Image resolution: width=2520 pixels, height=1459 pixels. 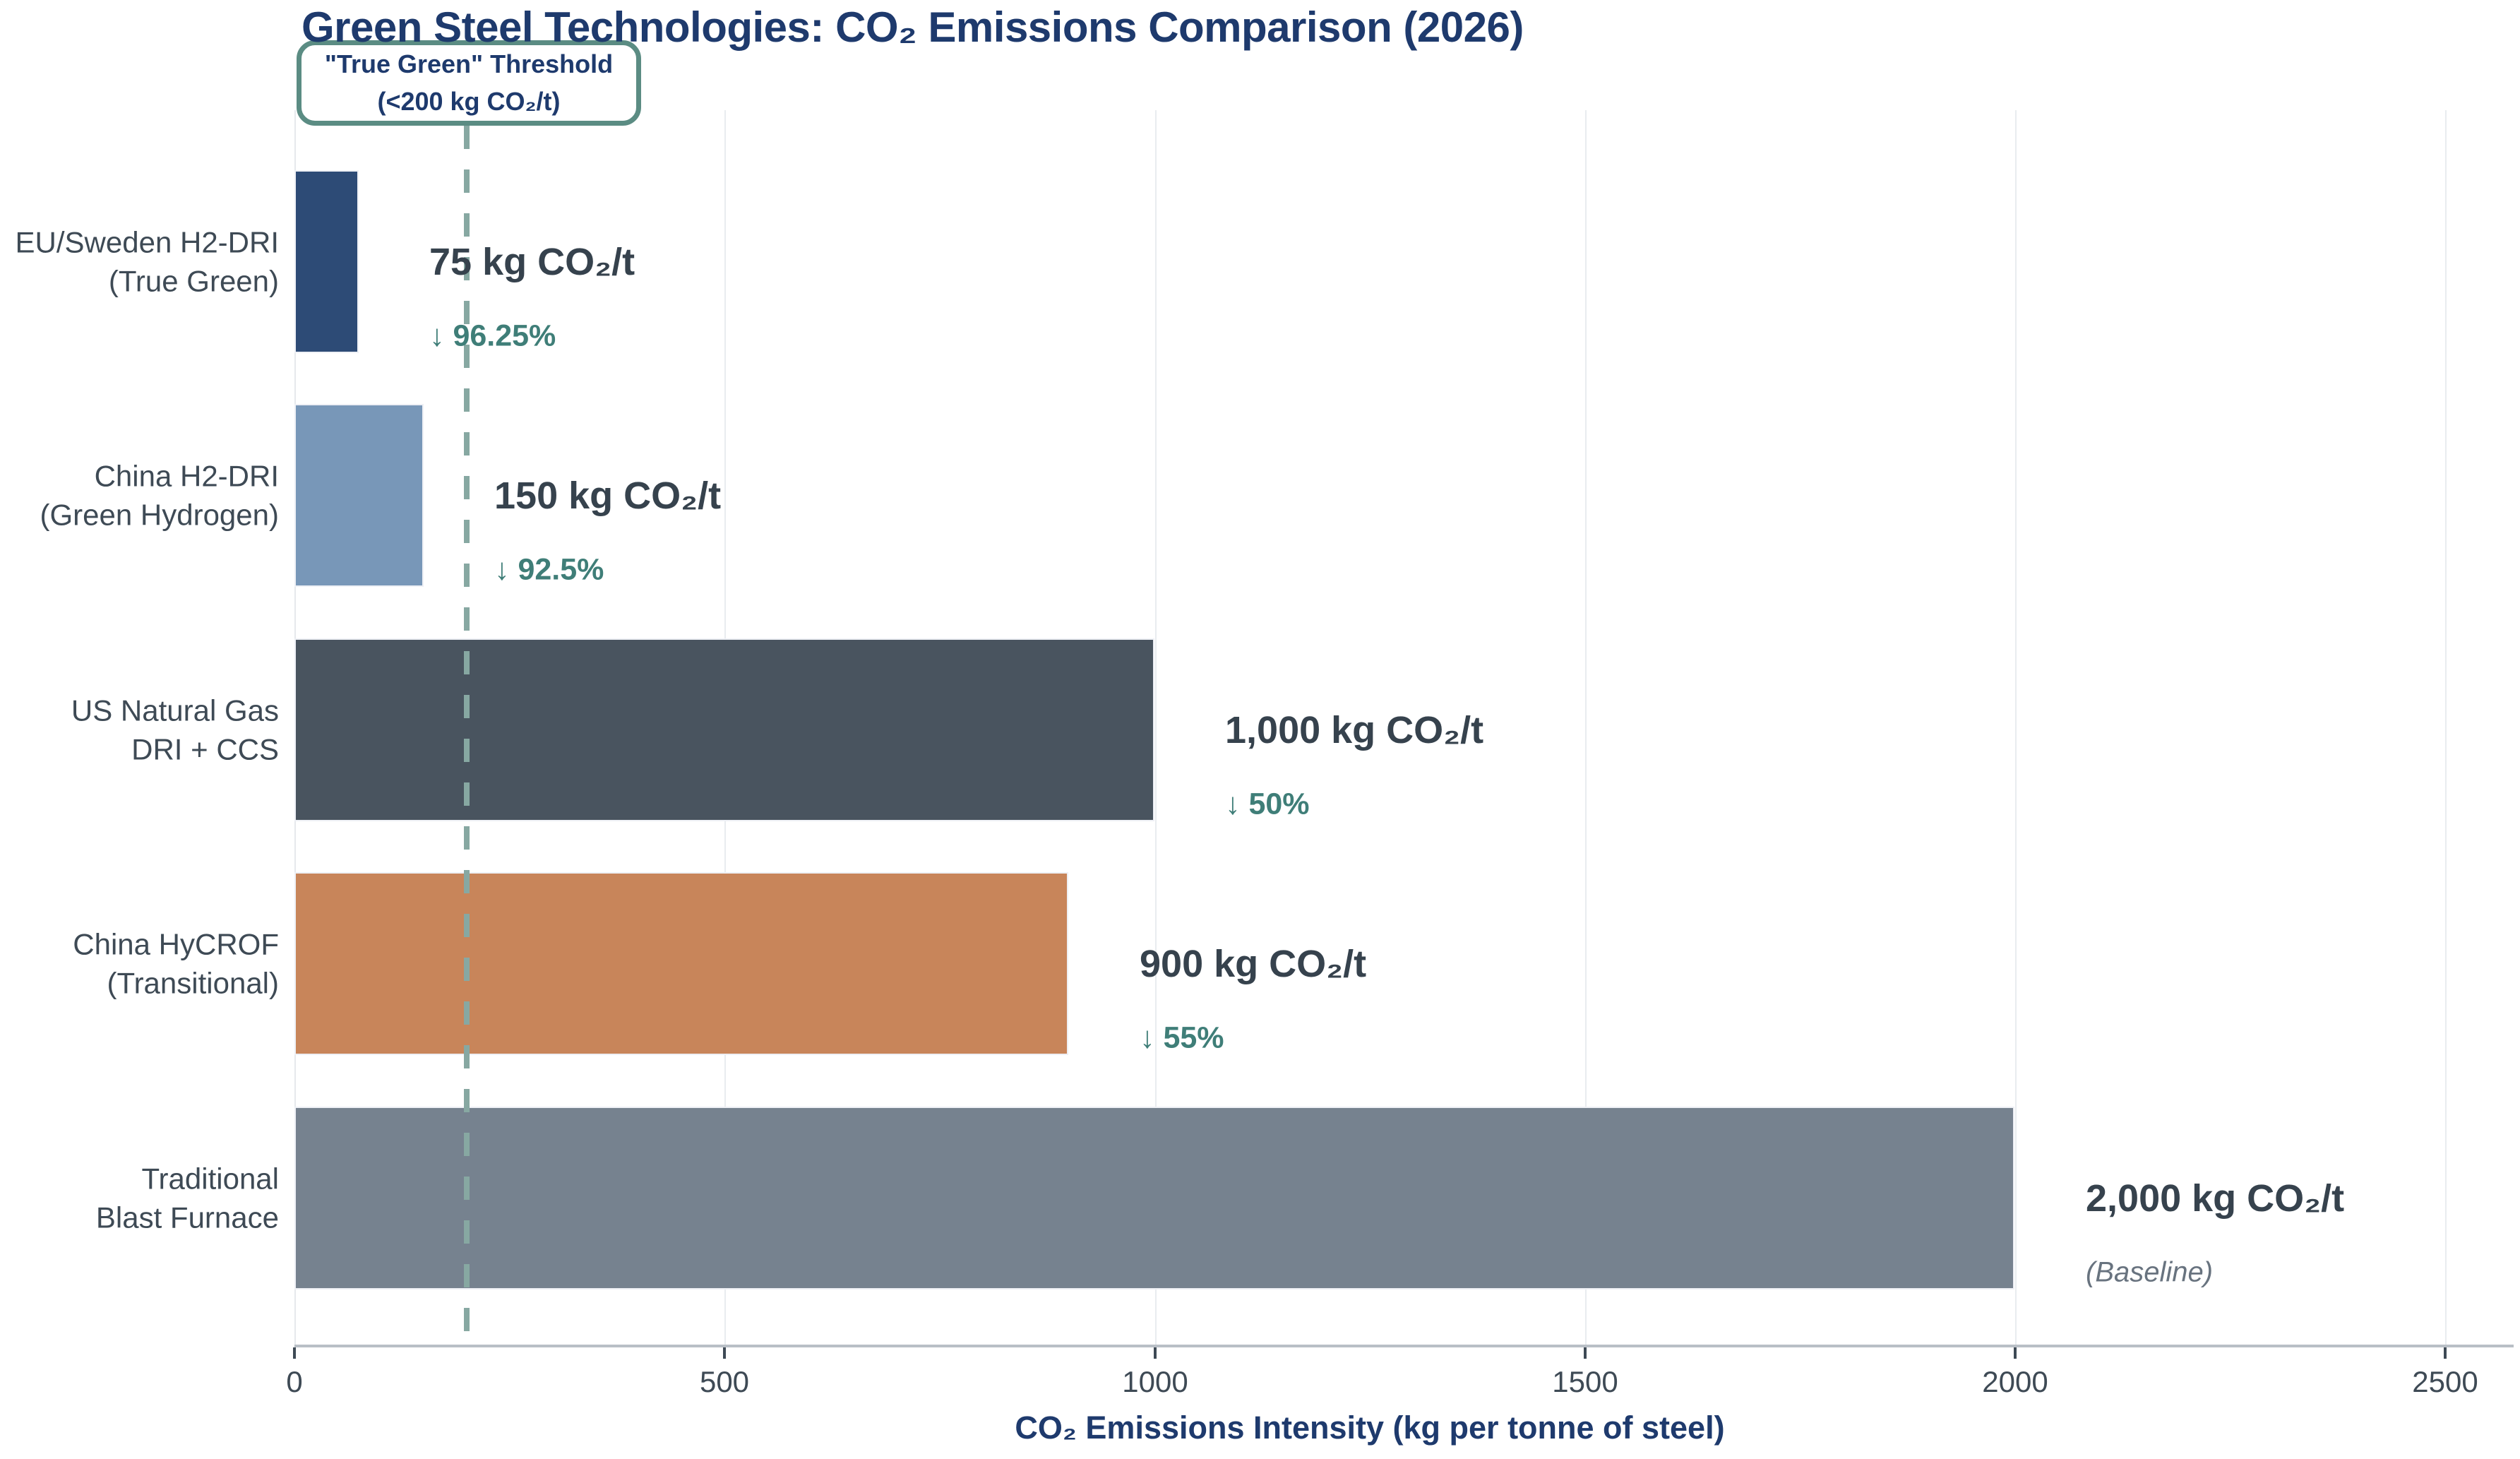 What do you see at coordinates (682, 964) in the screenshot?
I see `bar-china-hycrof` at bounding box center [682, 964].